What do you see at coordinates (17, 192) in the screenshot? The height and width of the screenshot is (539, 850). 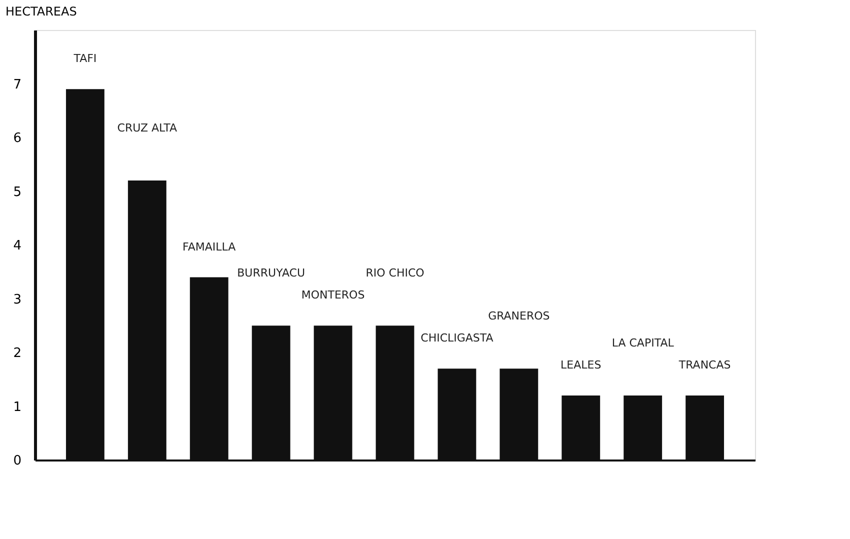 I see `y-tick-label: 5` at bounding box center [17, 192].